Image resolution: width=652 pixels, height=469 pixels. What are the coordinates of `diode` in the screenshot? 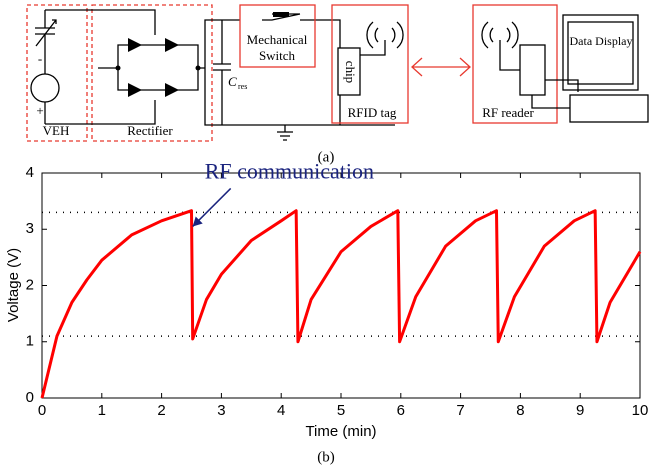 It's located at (153, 67).